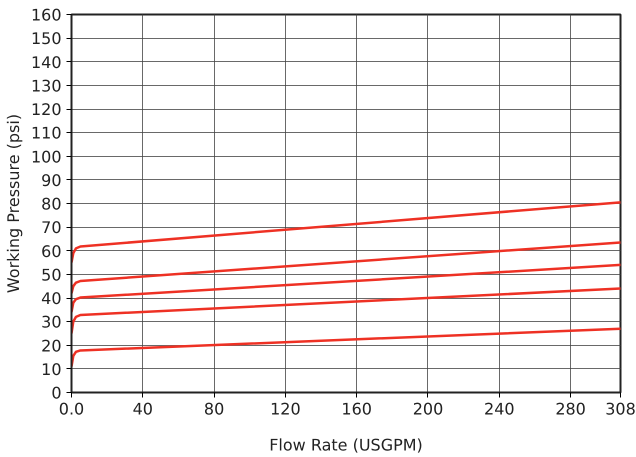 The image size is (636, 457). Describe the element at coordinates (620, 409) in the screenshot. I see `x-tick-label: 308` at that location.